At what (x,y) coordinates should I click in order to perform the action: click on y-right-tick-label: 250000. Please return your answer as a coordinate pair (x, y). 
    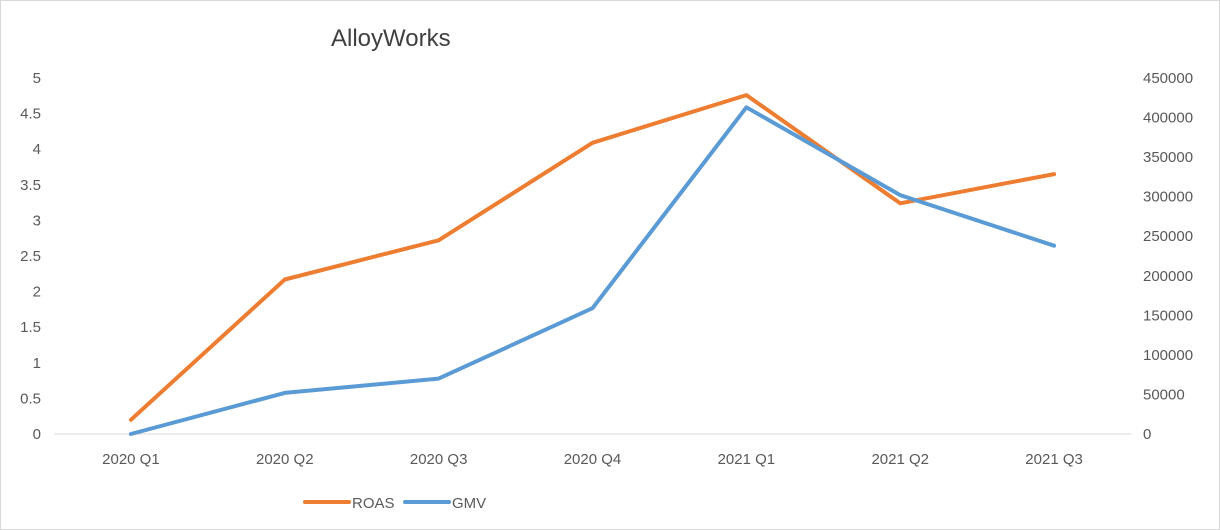
    Looking at the image, I should click on (1168, 236).